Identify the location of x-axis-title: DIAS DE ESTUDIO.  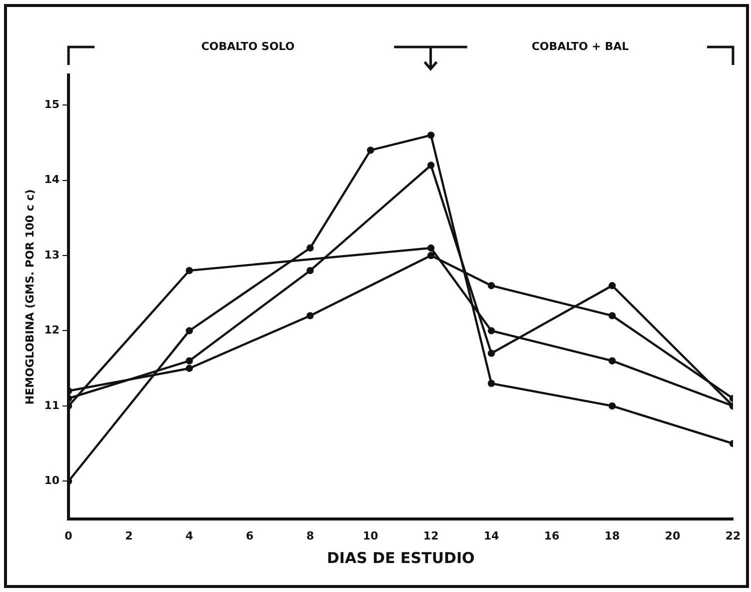
(400, 557).